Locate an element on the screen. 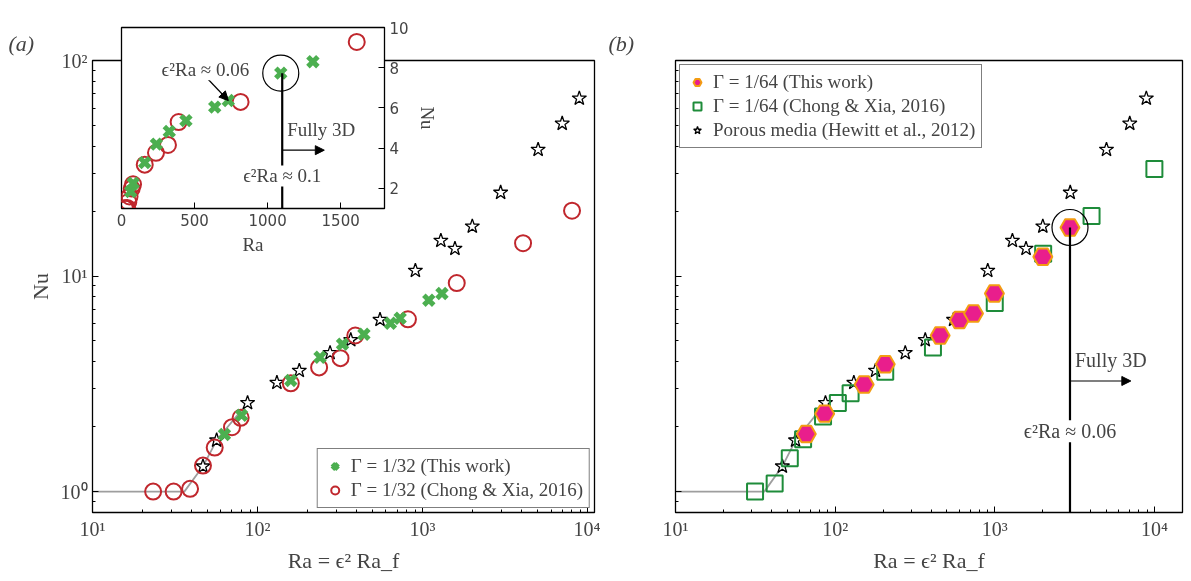  legend-label: Γ = 1/32 (Chong & Xia, 2016) is located at coordinates (466, 490).